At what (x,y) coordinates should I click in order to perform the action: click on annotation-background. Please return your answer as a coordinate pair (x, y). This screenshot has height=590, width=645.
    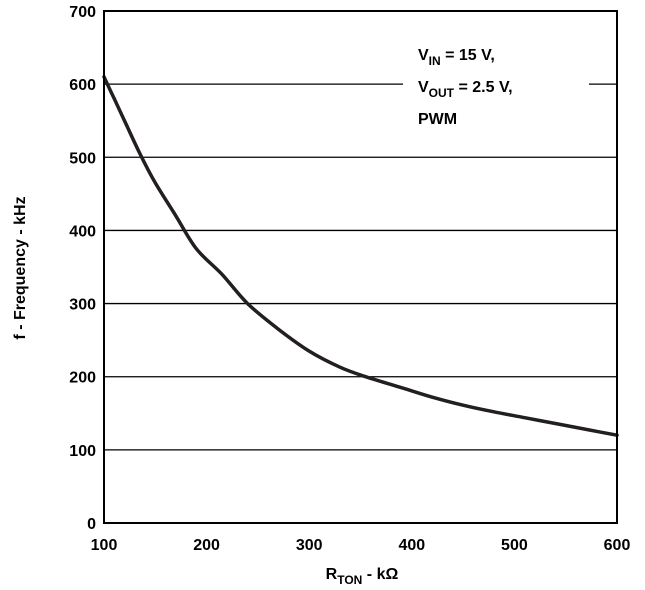
    Looking at the image, I should click on (496, 82).